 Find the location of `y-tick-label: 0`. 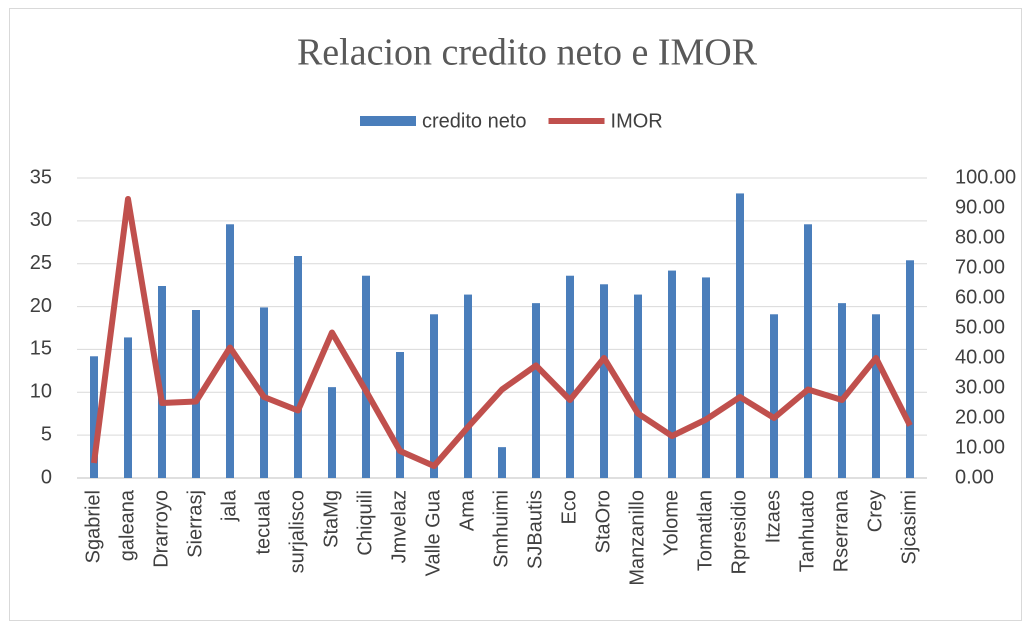

y-tick-label: 0 is located at coordinates (46, 477).